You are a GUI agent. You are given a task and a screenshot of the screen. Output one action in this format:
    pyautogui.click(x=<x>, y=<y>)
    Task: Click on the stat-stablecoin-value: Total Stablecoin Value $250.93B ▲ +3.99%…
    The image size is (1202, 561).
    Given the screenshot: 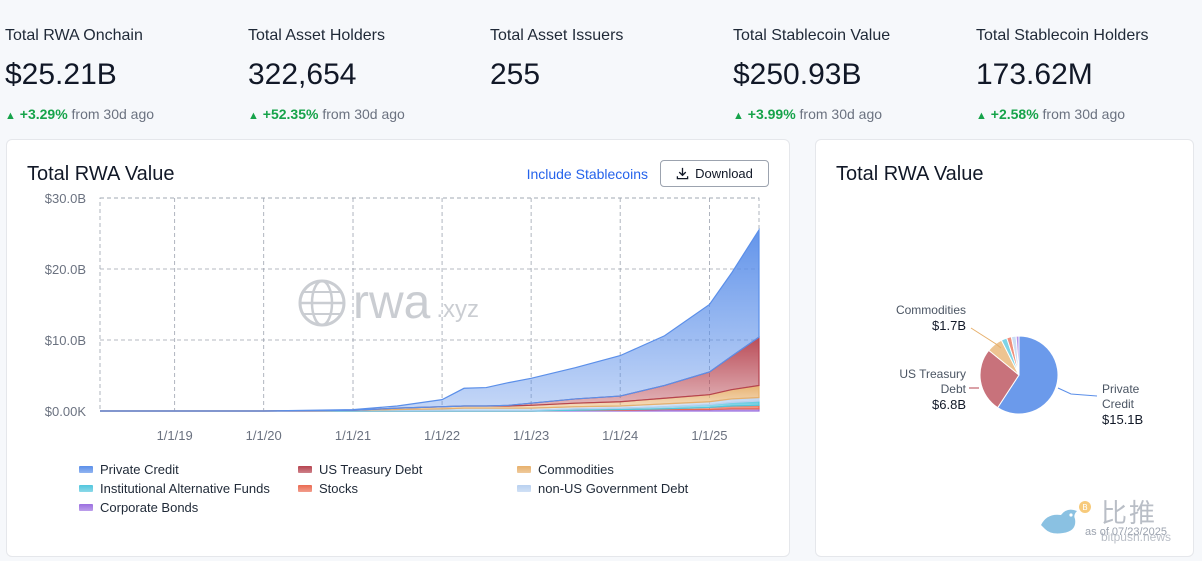 What is the action you would take?
    pyautogui.click(x=848, y=75)
    